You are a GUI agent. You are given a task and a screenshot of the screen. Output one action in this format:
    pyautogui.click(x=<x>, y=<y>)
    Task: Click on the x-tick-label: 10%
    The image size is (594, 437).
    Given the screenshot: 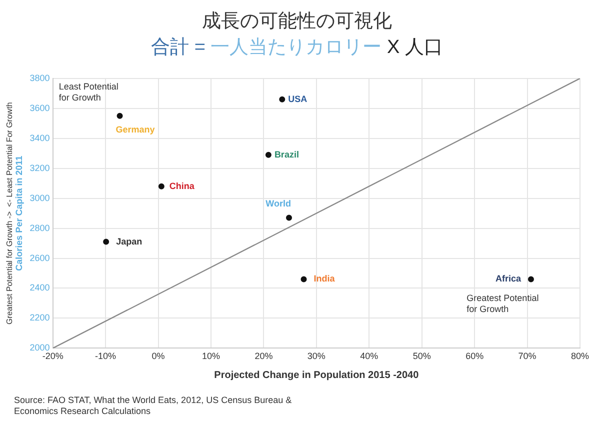 What is the action you would take?
    pyautogui.click(x=211, y=356)
    